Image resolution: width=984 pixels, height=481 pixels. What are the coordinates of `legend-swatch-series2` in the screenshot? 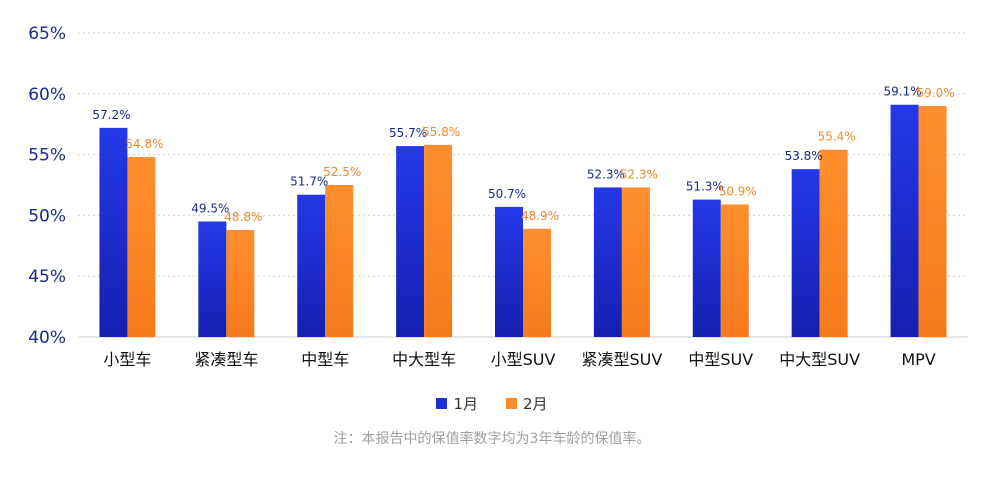 It's located at (511, 403).